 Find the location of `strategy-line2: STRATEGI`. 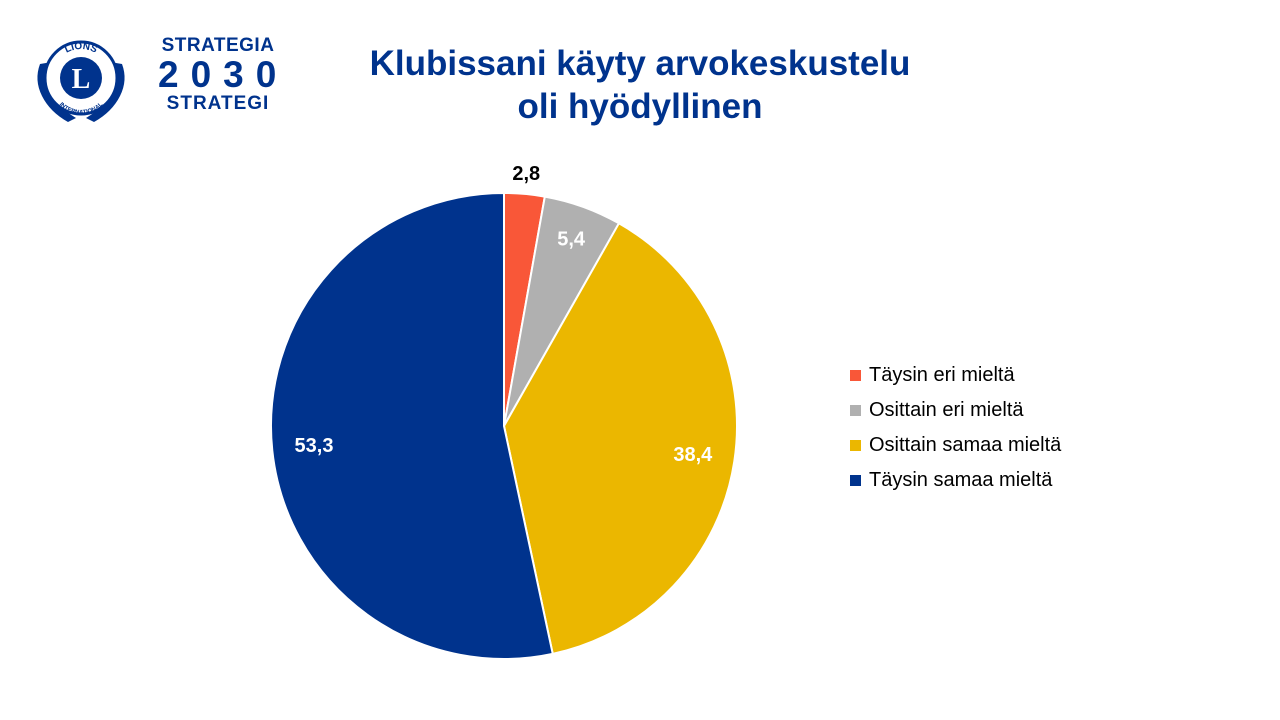

strategy-line2: STRATEGI is located at coordinates (218, 103).